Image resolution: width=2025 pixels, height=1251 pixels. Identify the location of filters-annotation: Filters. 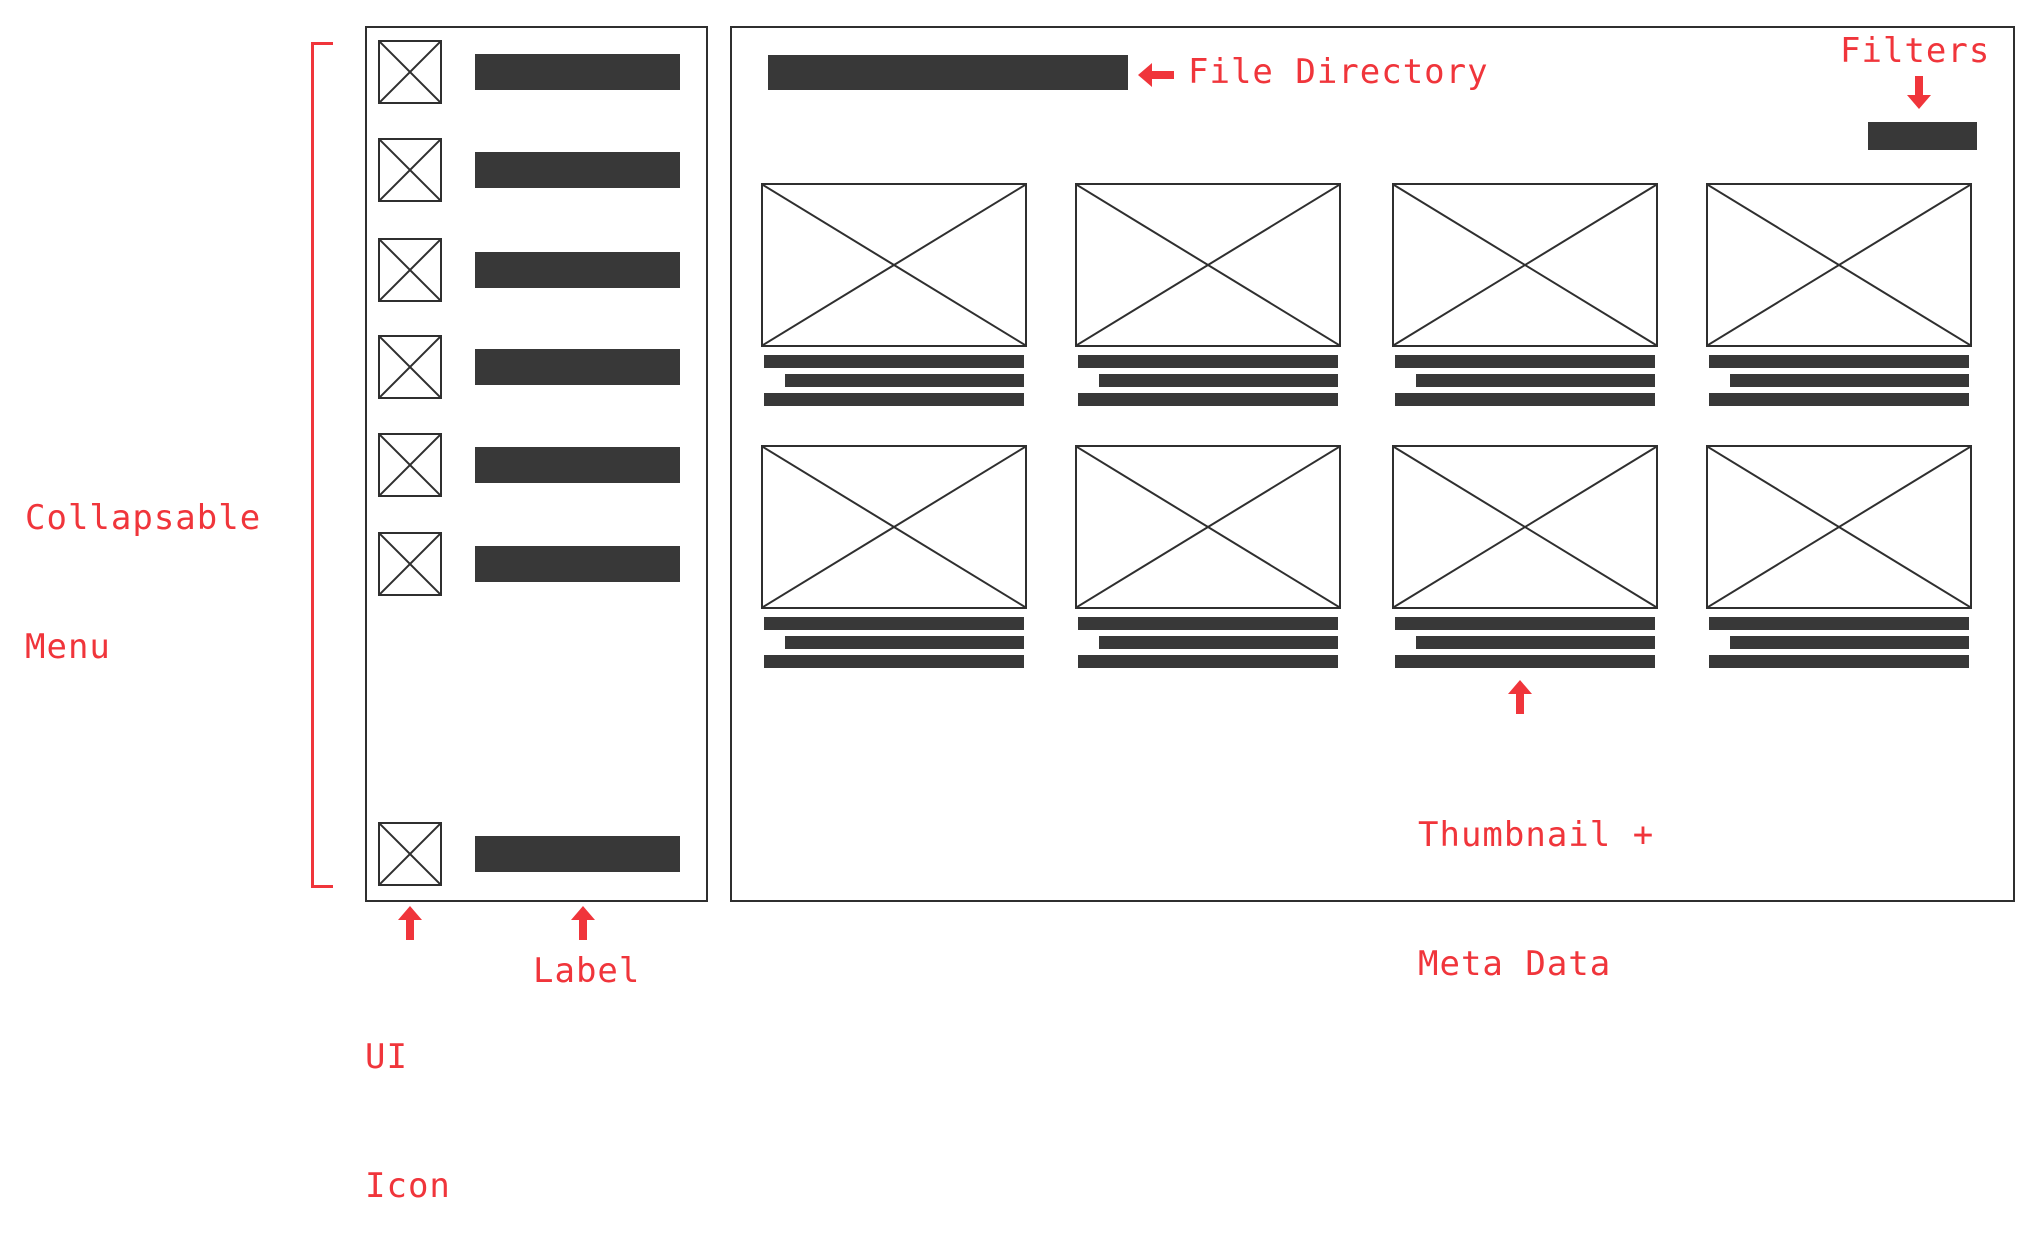
(1915, 51).